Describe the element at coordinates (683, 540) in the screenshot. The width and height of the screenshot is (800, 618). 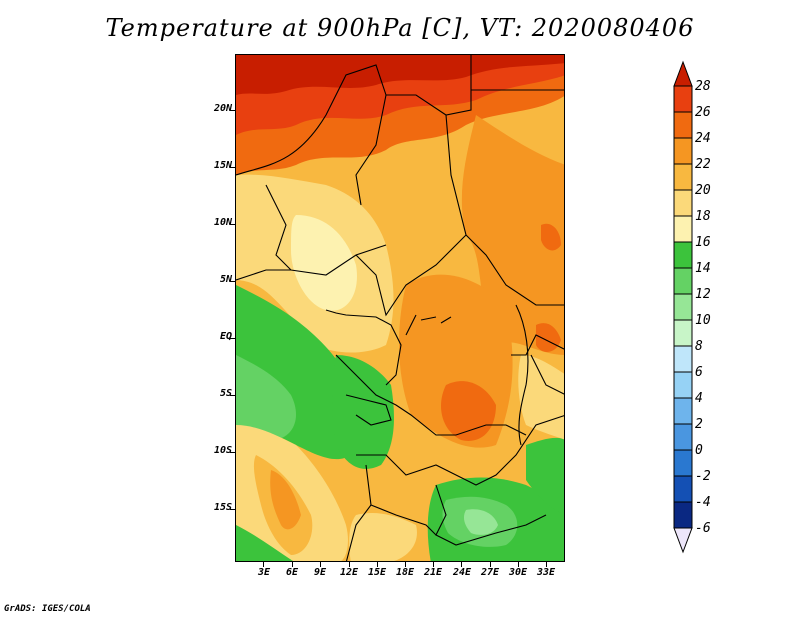
I see `colorbar-bottom-arrow` at that location.